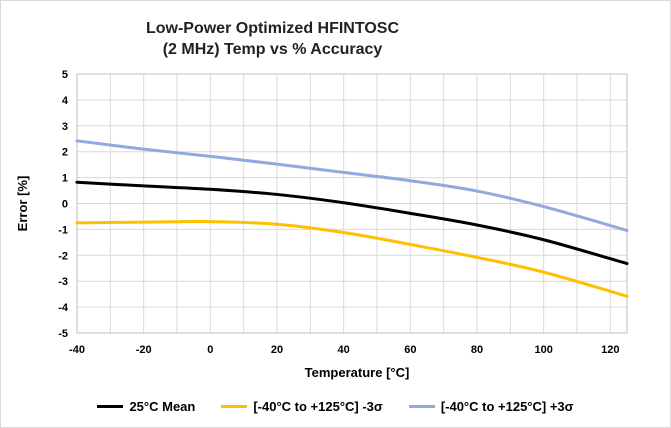  What do you see at coordinates (477, 350) in the screenshot?
I see `x-tick-label: 80` at bounding box center [477, 350].